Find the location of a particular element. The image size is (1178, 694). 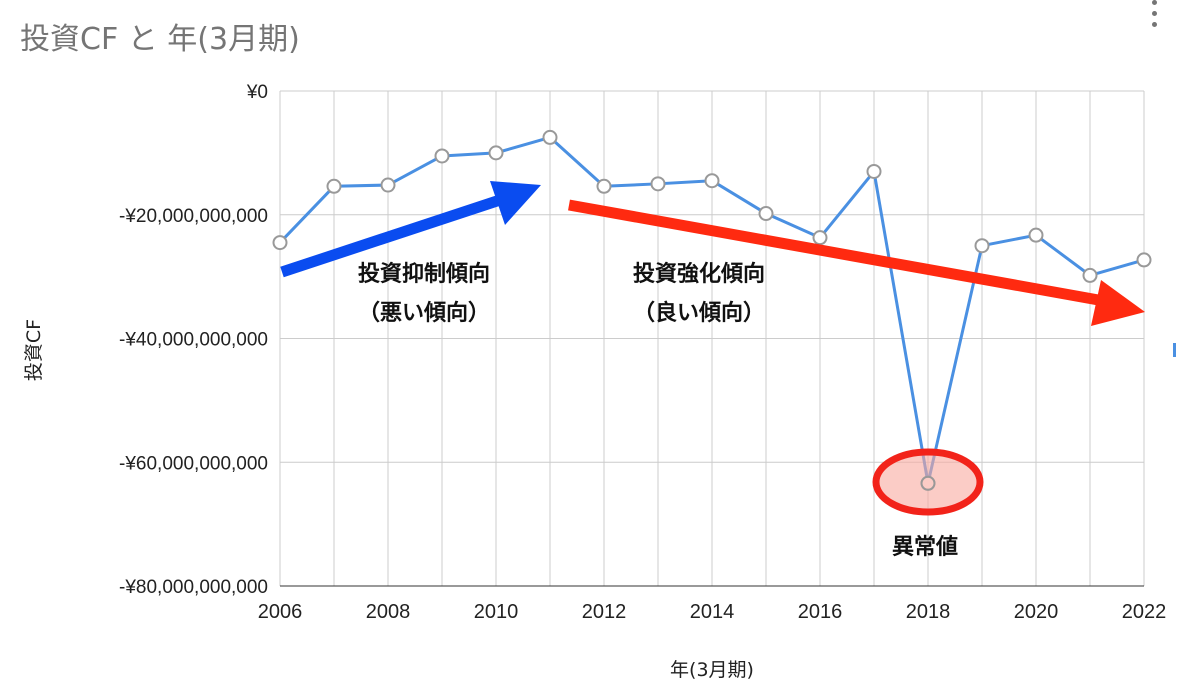

x-tick-label: 2020 is located at coordinates (1036, 612).